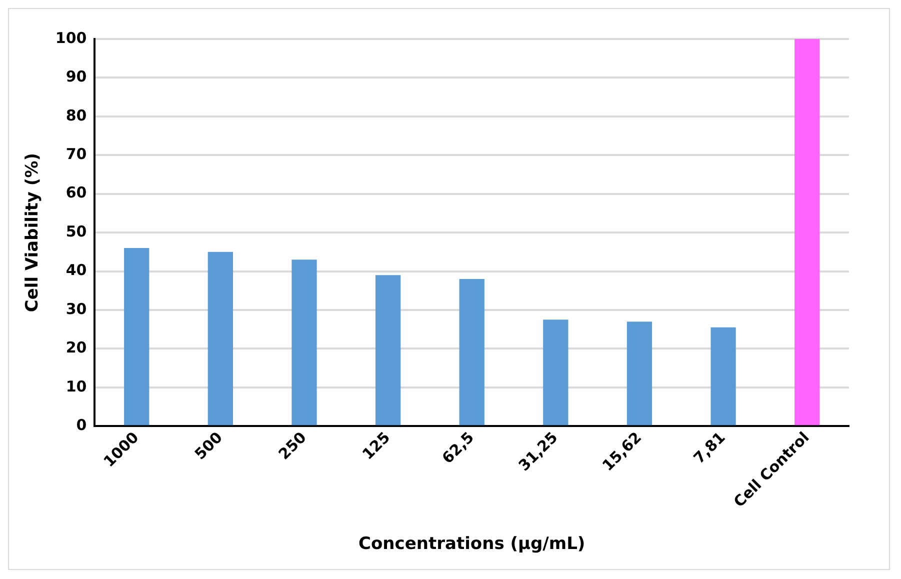 The height and width of the screenshot is (579, 901). What do you see at coordinates (472, 544) in the screenshot?
I see `x-axis-title: Concentrations (µg/mL)` at bounding box center [472, 544].